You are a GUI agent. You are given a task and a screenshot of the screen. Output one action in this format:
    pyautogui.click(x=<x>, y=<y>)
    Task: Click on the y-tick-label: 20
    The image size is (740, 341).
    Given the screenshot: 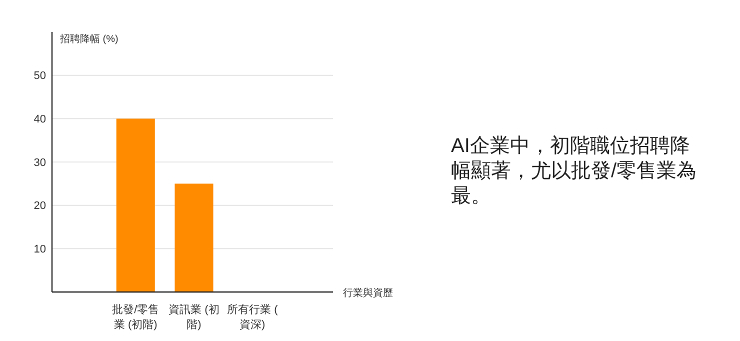 What is the action you would take?
    pyautogui.click(x=40, y=206)
    